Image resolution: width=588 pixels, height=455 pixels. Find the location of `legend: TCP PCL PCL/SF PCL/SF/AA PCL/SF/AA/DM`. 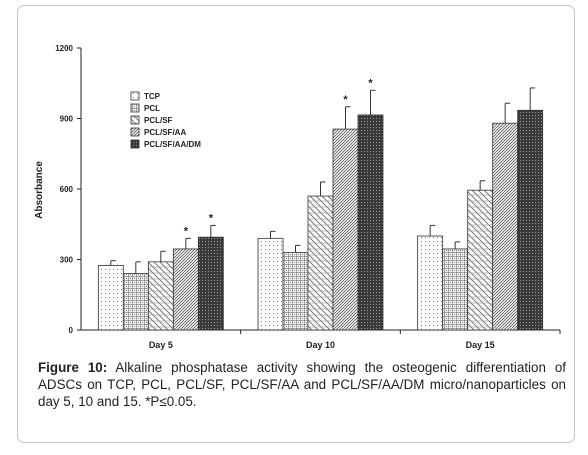

legend: TCP PCL PCL/SF PCL/SF/AA PCL/SF/AA/DM is located at coordinates (165, 120).